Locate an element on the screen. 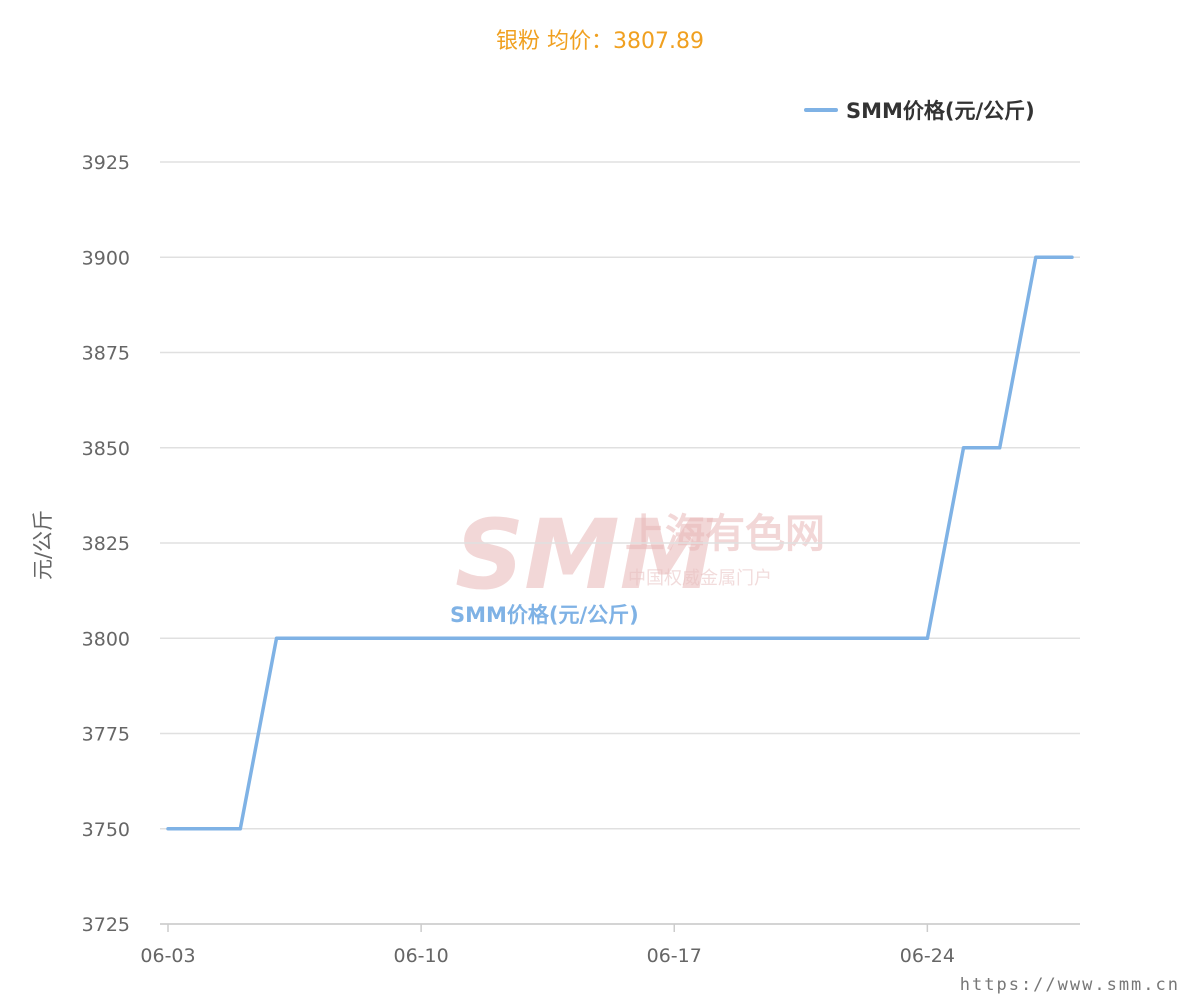  y-tick-label: 3825 is located at coordinates (106, 544).